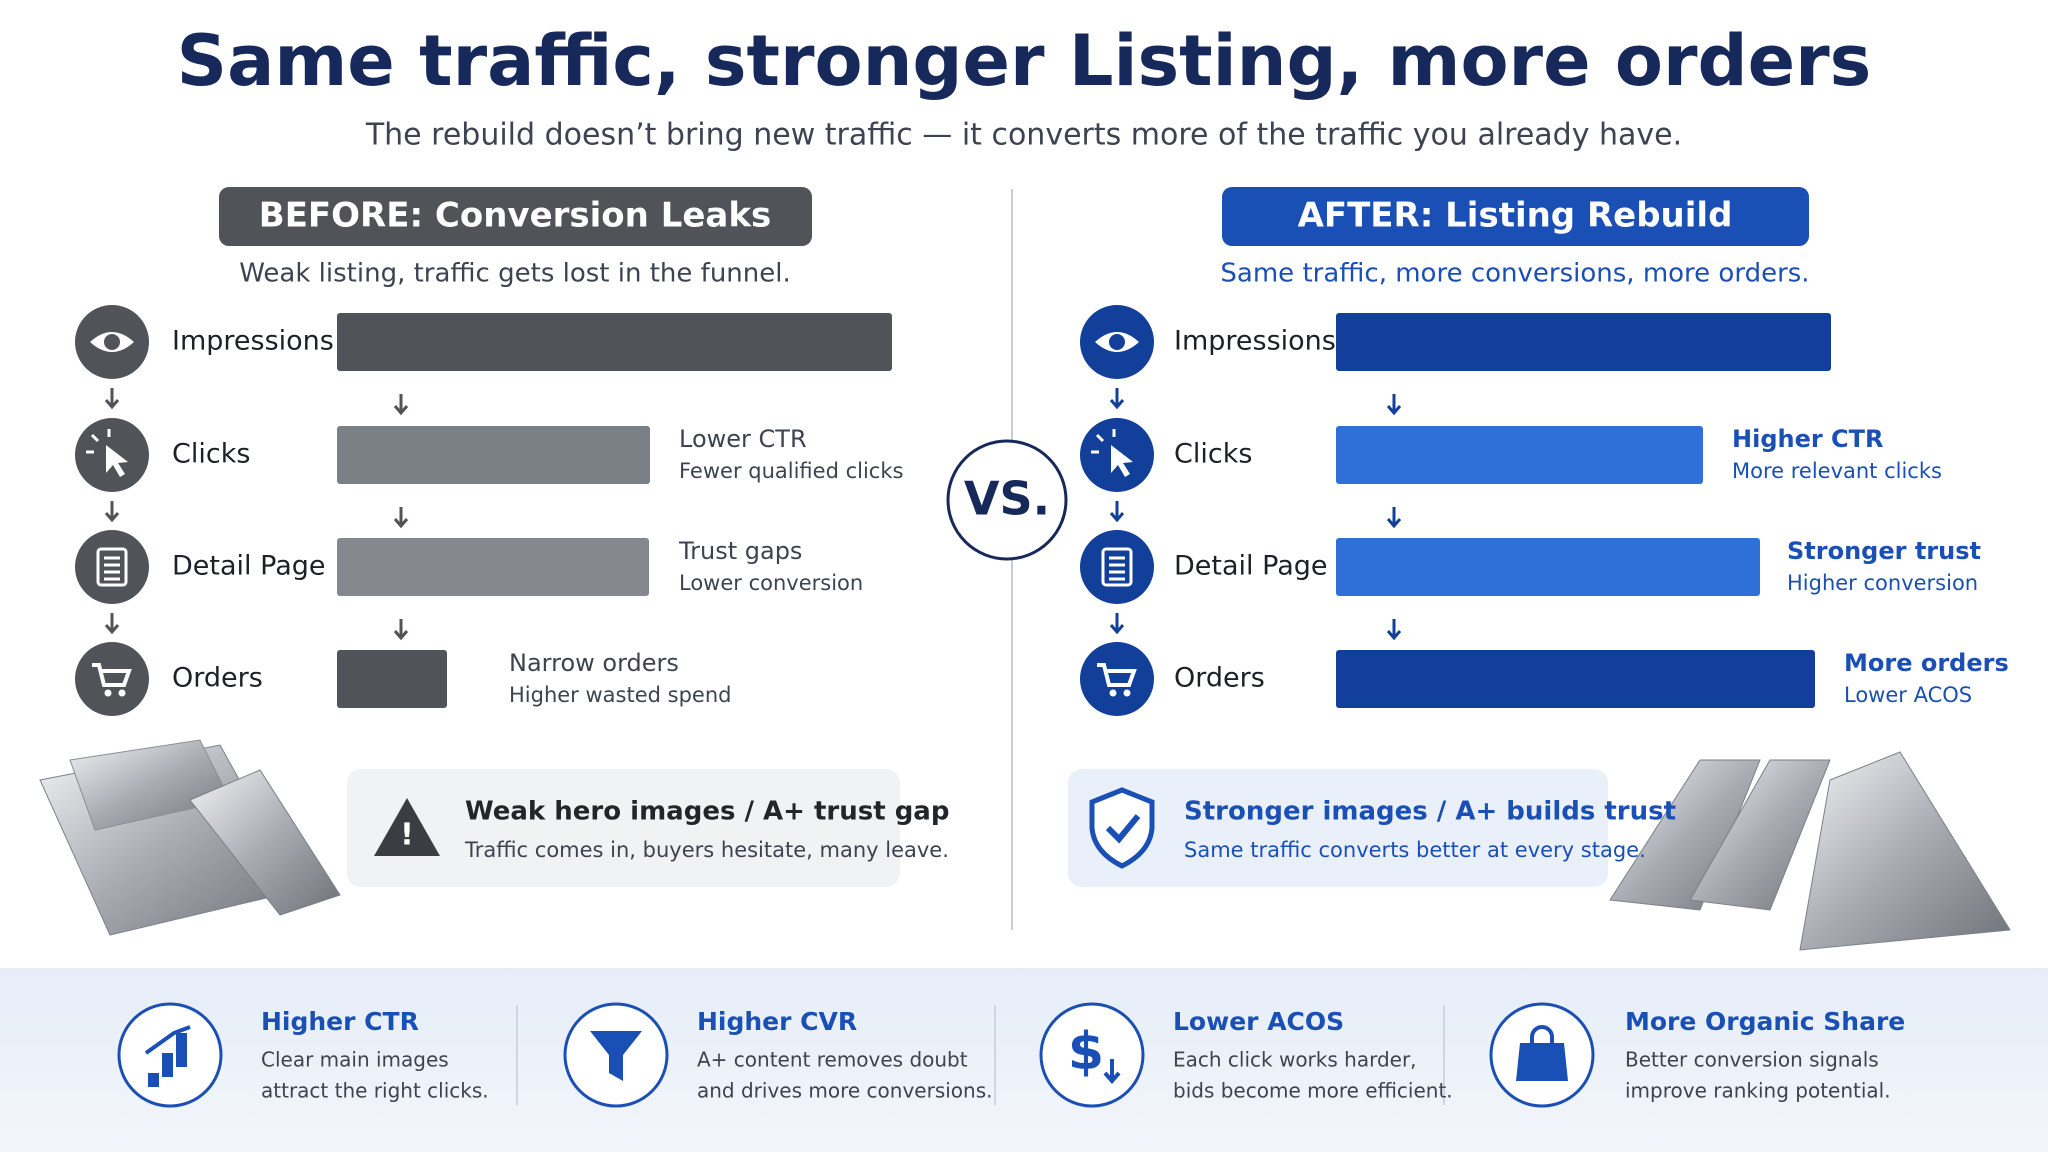 The image size is (2048, 1152). I want to click on benefit-text: bids become more efficient., so click(1313, 1091).